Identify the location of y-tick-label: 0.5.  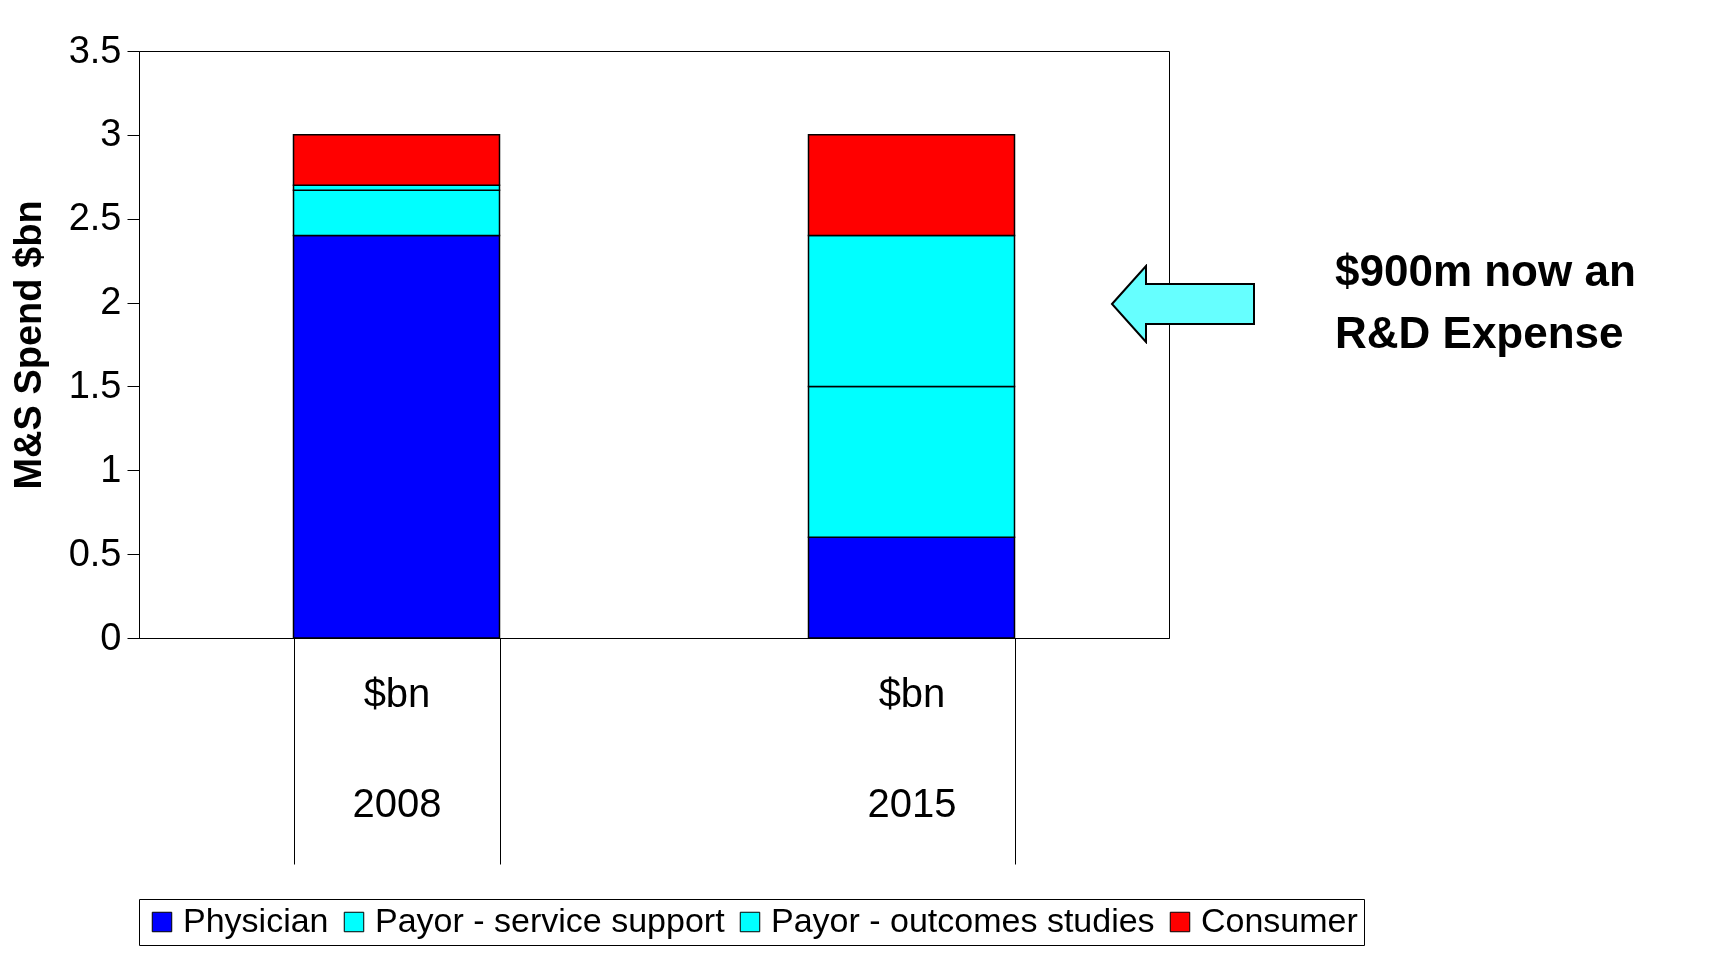
(95, 552).